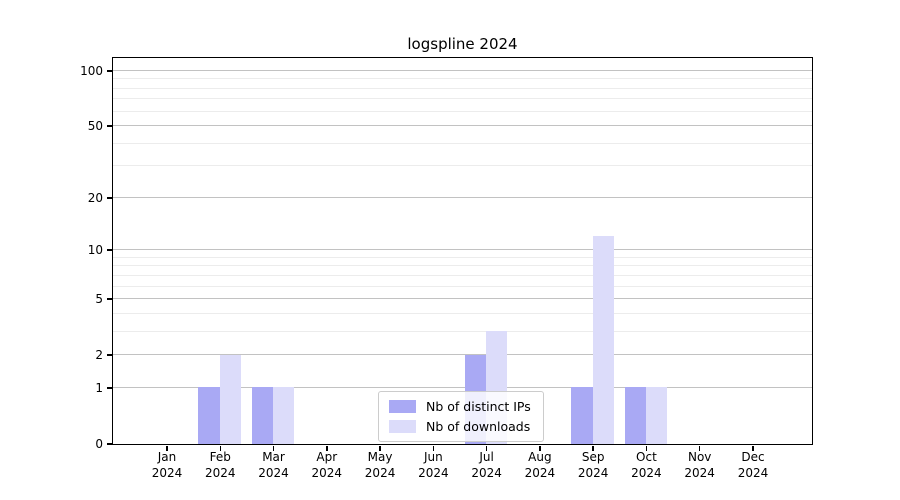 This screenshot has height=500, width=900. I want to click on x-tick-label: Dec 2024, so click(753, 465).